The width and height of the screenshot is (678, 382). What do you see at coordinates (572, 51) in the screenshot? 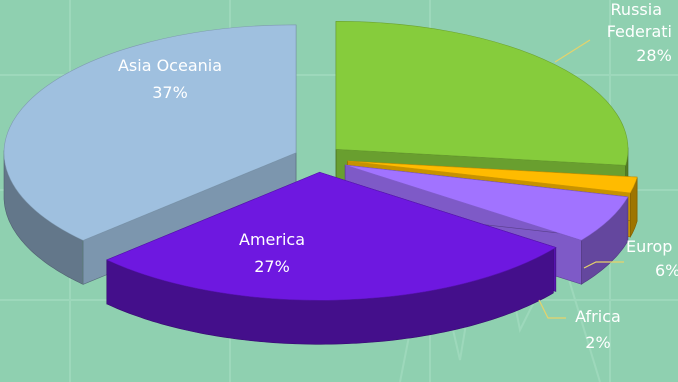
I see `leader-russia` at bounding box center [572, 51].